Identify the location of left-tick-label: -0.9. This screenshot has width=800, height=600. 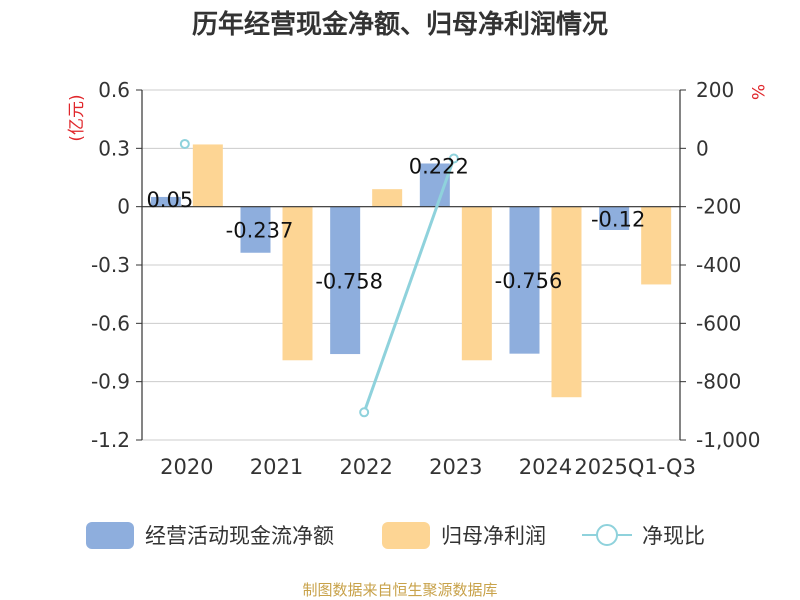
(110, 382).